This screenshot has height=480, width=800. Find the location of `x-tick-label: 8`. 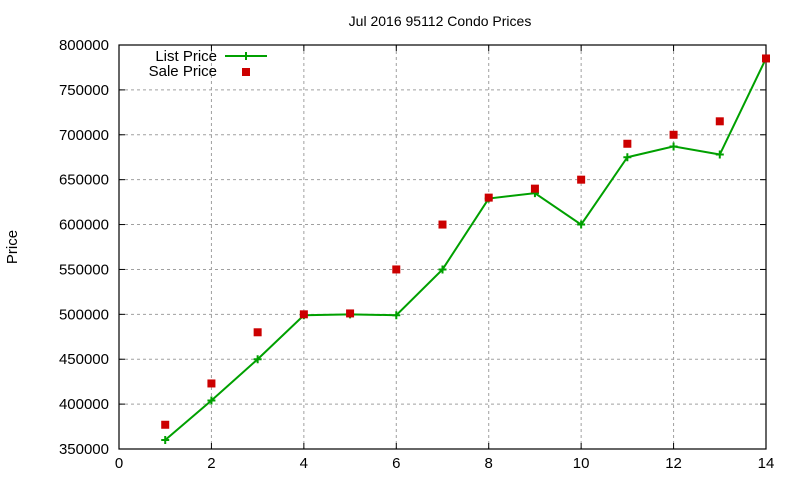

x-tick-label: 8 is located at coordinates (489, 463).